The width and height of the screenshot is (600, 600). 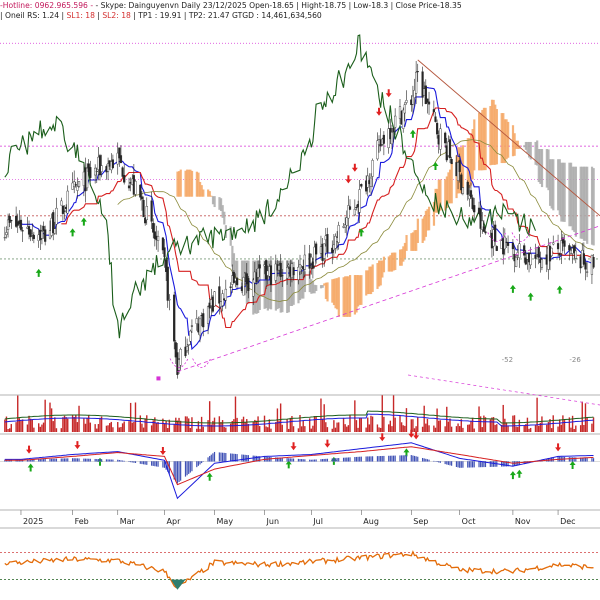 What do you see at coordinates (273, 521) in the screenshot?
I see `x-tick-label: Jun` at bounding box center [273, 521].